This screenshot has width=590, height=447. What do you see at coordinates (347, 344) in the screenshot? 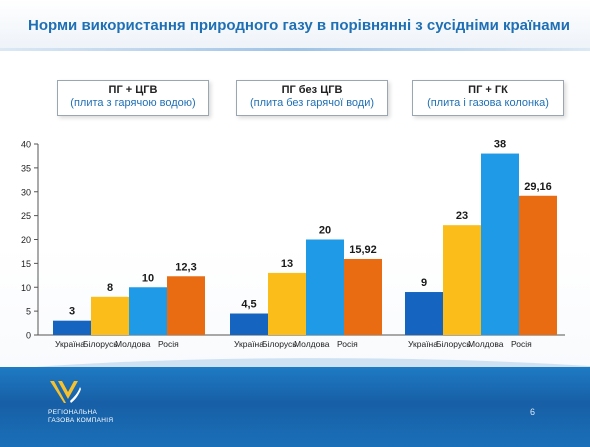
I see `category-label-2-4: Росія` at bounding box center [347, 344].